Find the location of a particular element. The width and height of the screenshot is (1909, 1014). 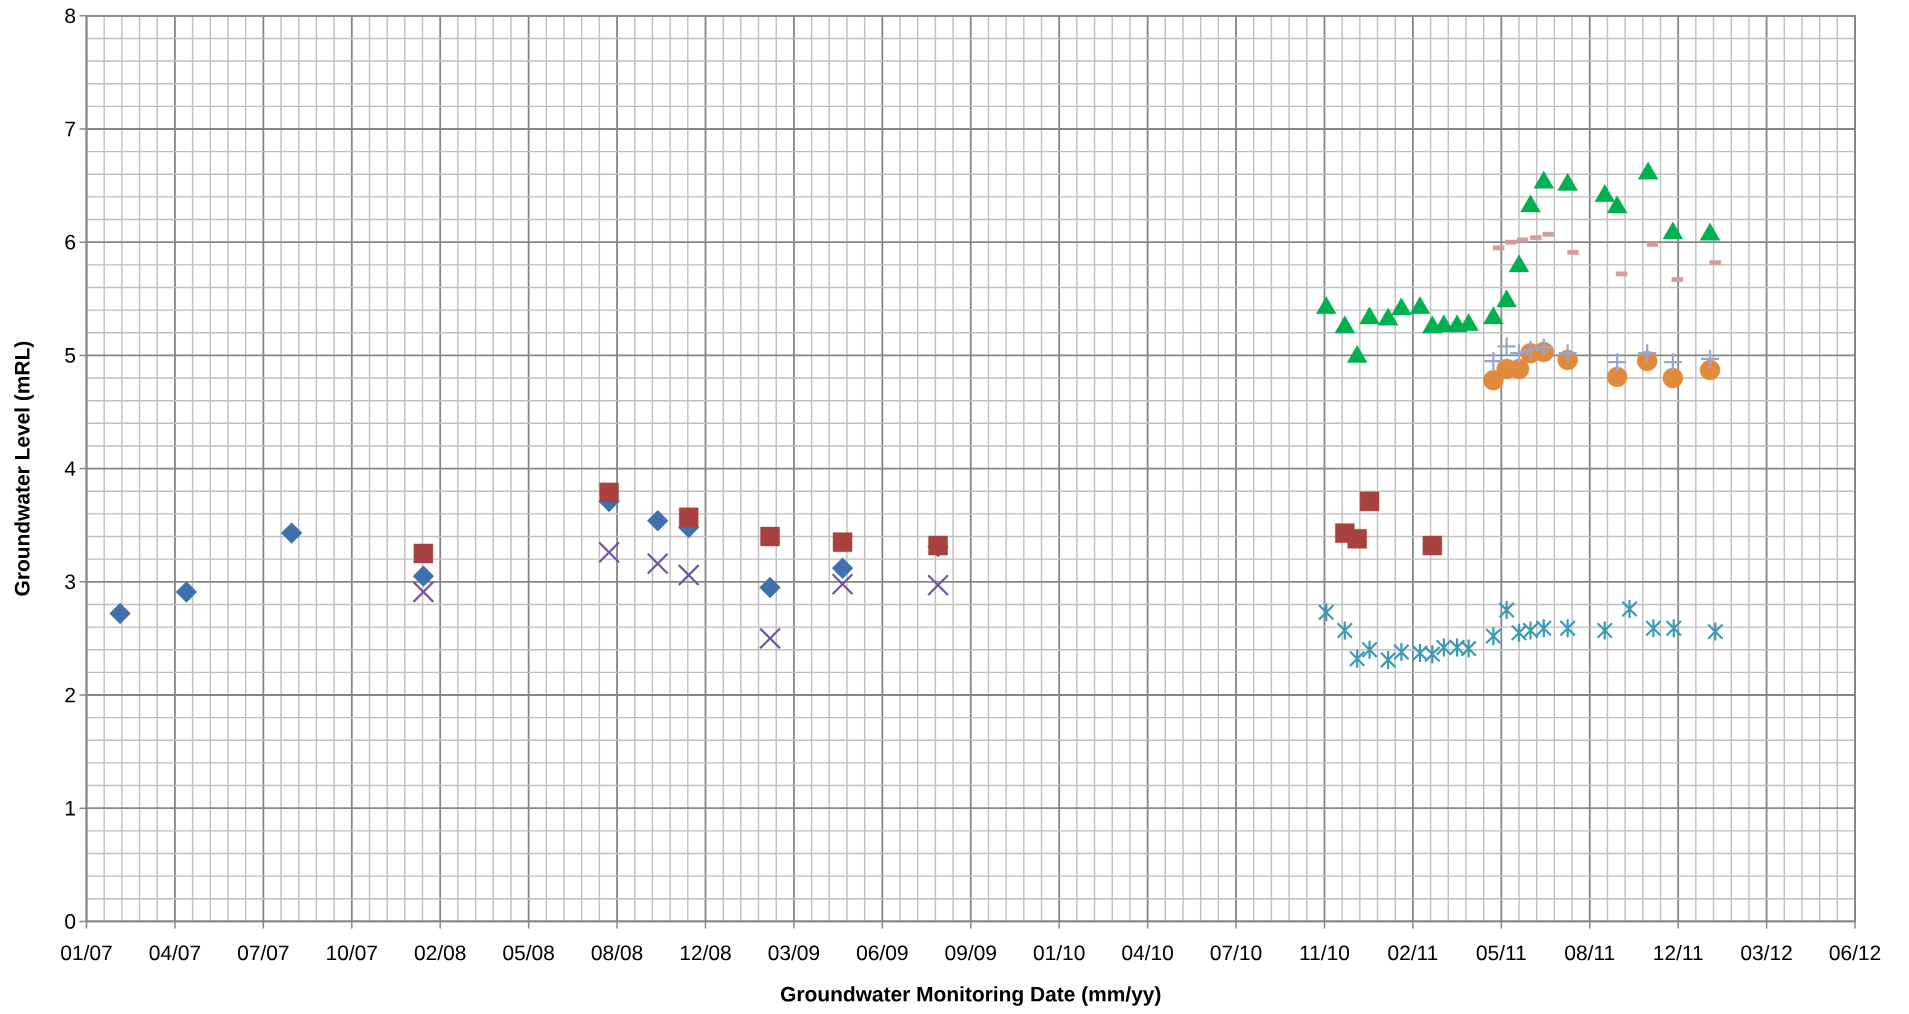

x-tick-label: 08/11 is located at coordinates (1590, 952).